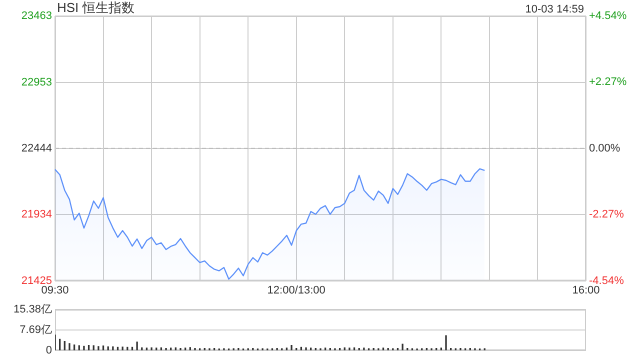  Describe the element at coordinates (296, 290) in the screenshot. I see `x-tick-label: 12:00/13:00` at that location.